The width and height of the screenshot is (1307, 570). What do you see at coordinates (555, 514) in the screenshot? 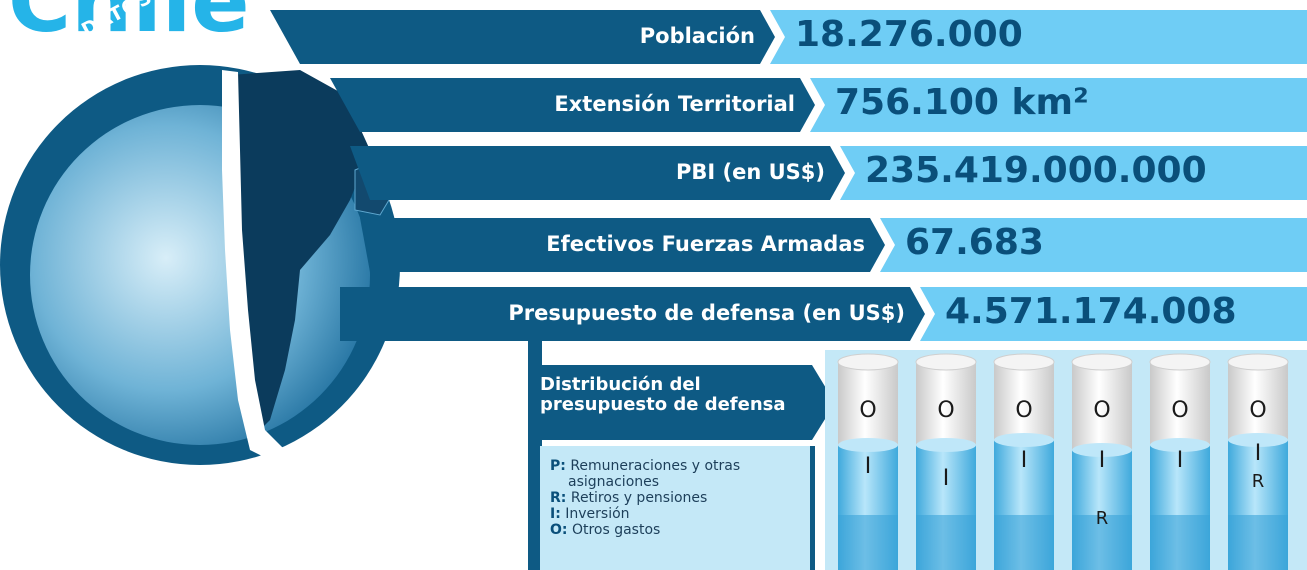
I see `legend-key: I:` at bounding box center [555, 514].